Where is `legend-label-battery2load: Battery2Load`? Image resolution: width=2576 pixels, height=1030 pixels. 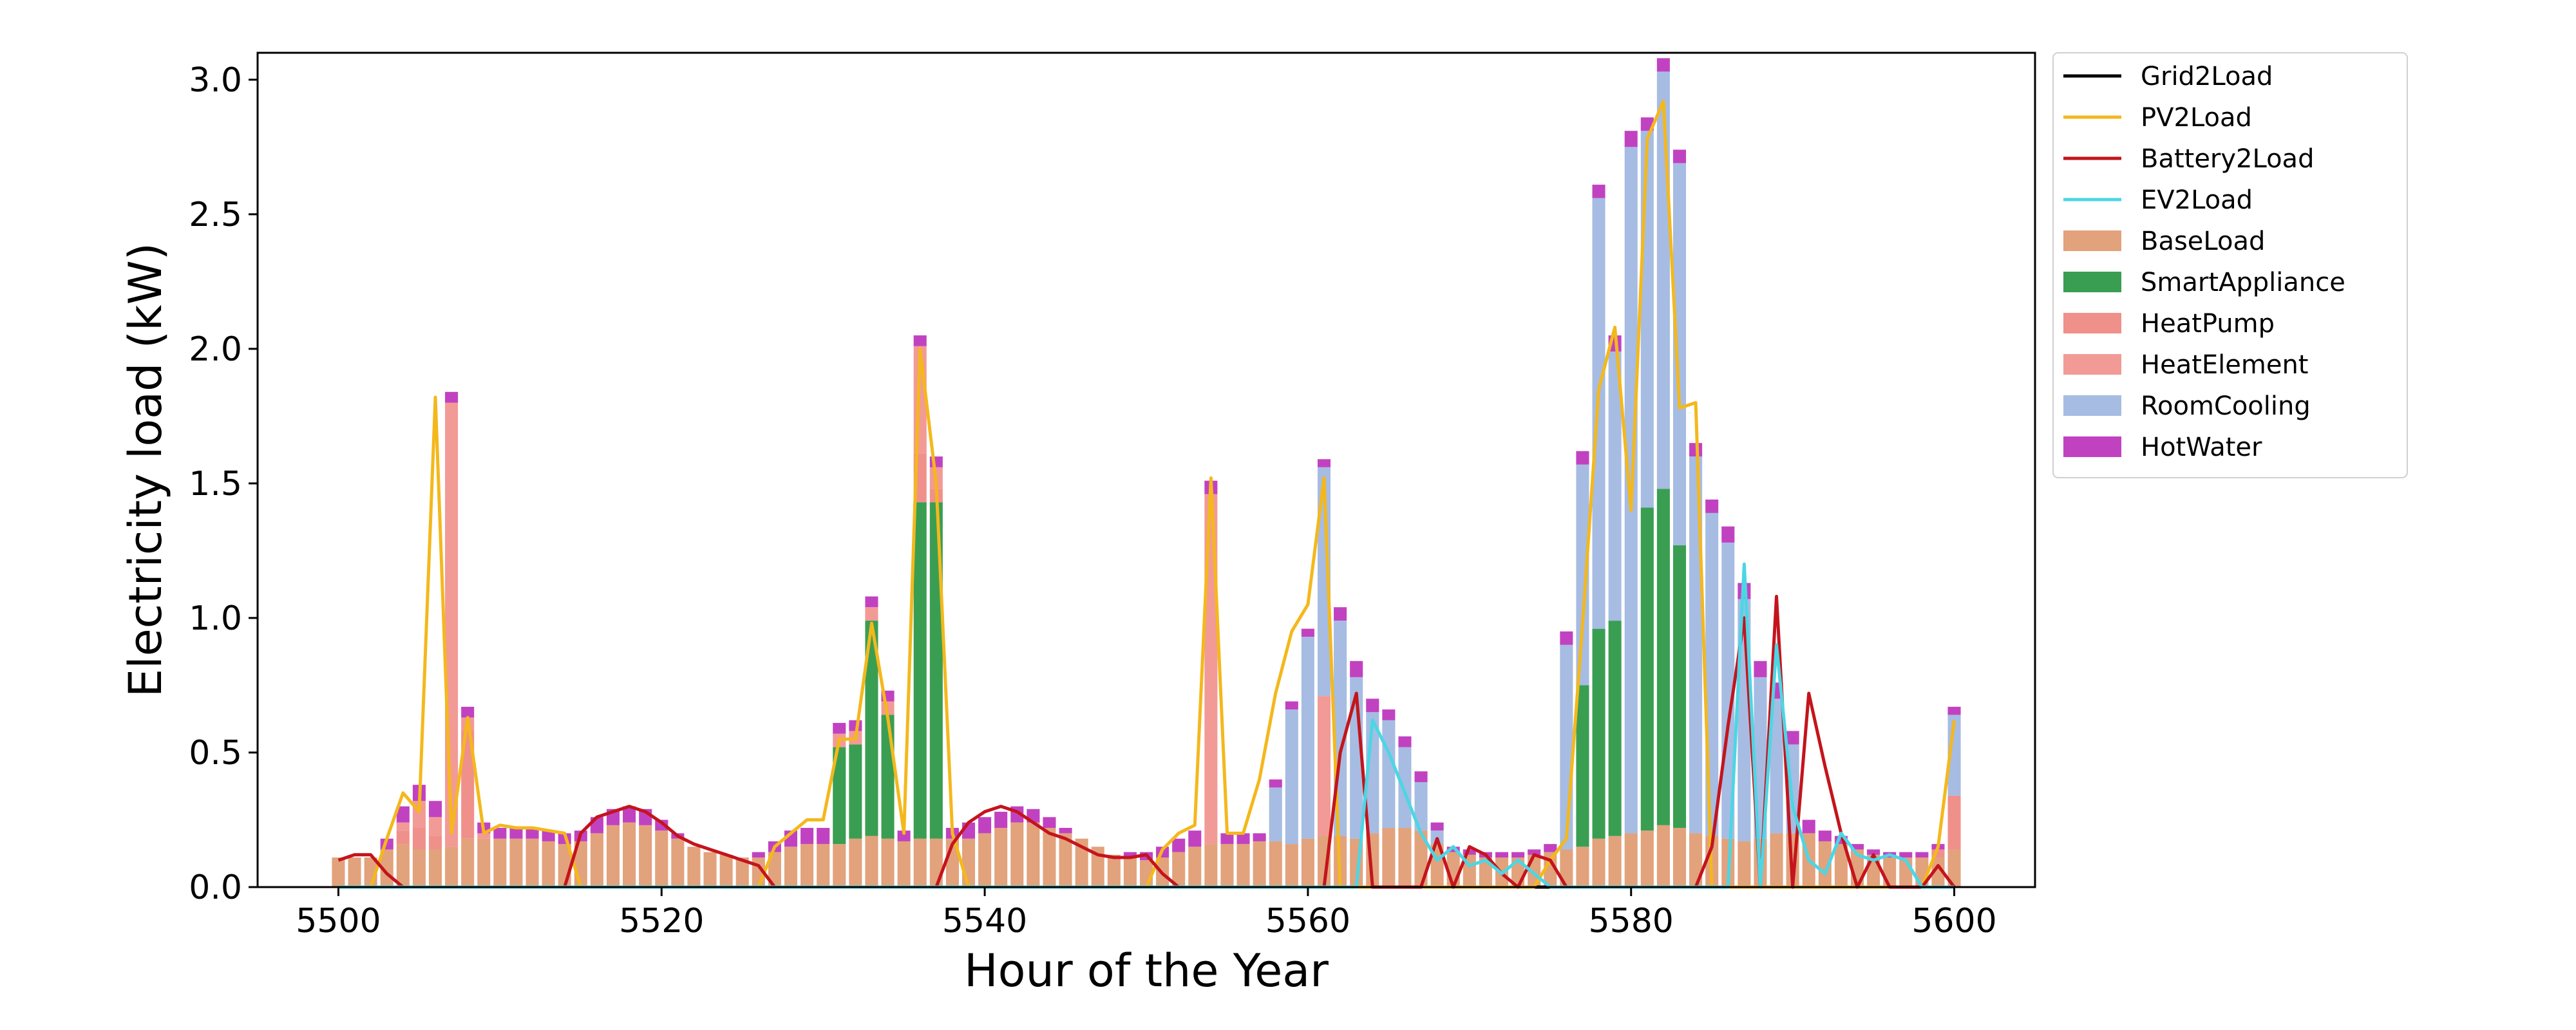 legend-label-battery2load: Battery2Load is located at coordinates (2227, 159).